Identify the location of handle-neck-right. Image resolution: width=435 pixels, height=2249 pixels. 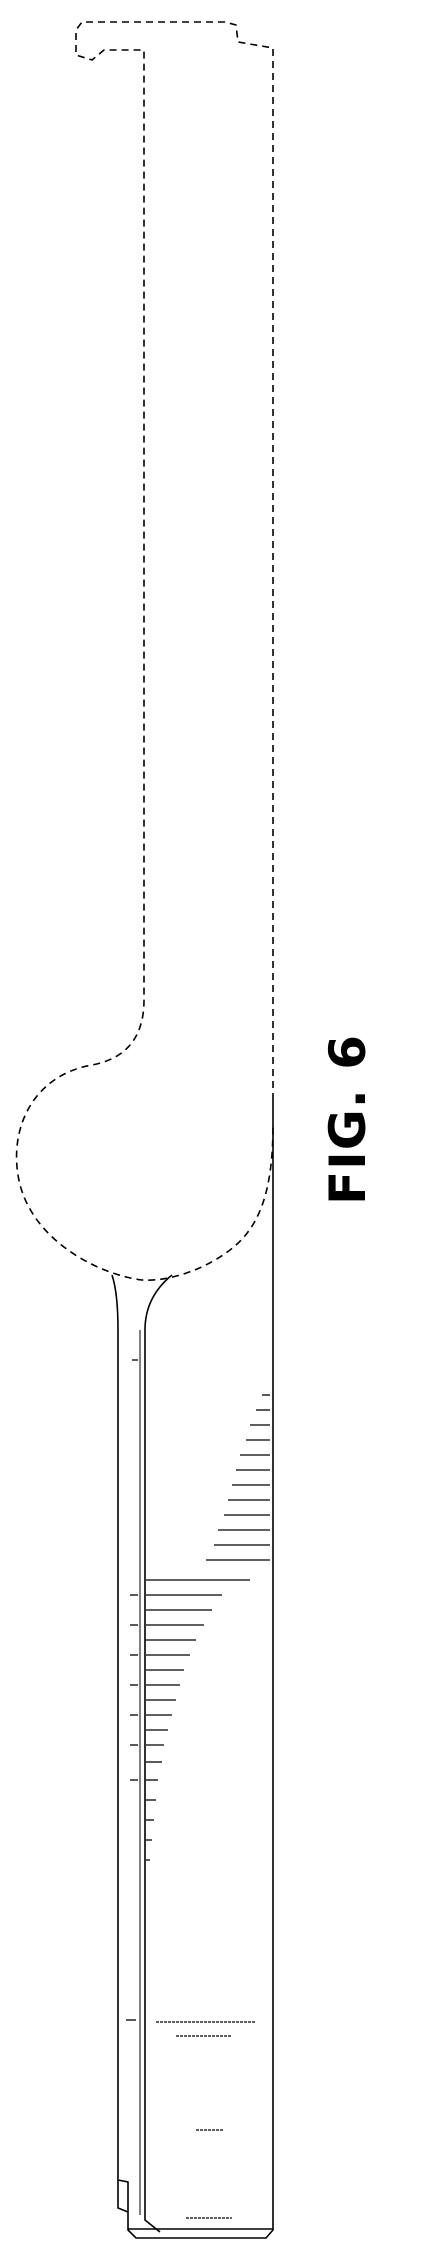
(158, 1753).